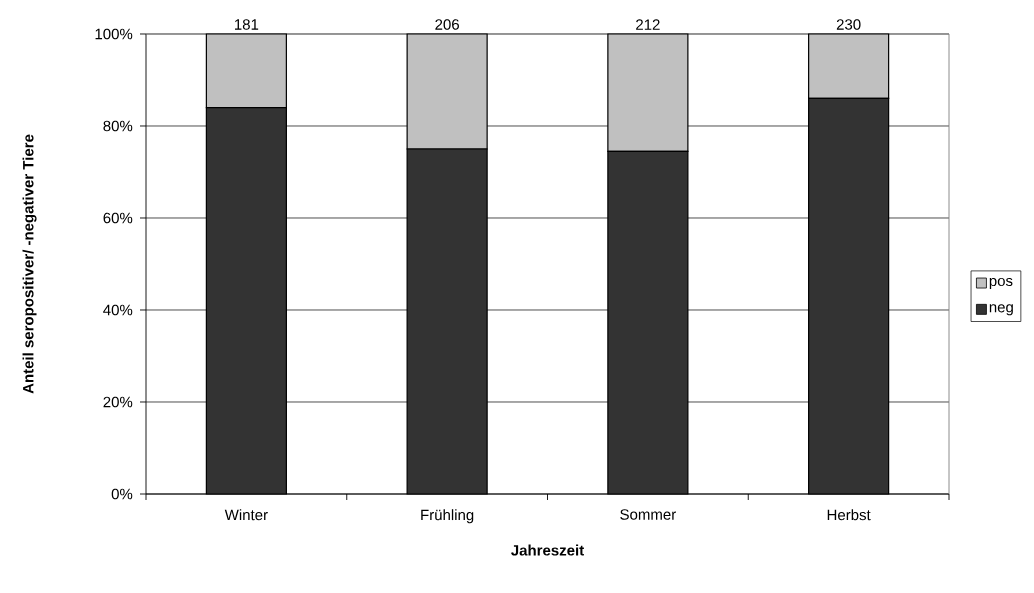  I want to click on x-tick-label: Herbst, so click(849, 515).